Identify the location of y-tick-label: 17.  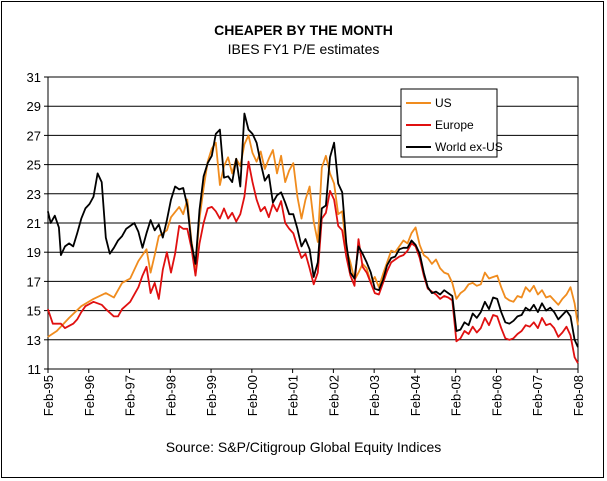
(34, 281).